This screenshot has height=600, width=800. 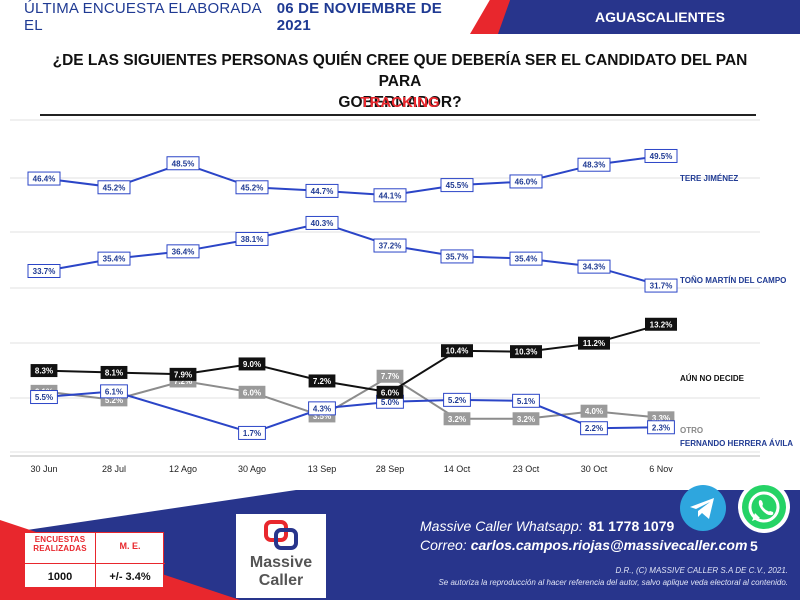 I want to click on email-link: carlos.campos.riojas@massivecaller.com, so click(x=609, y=545).